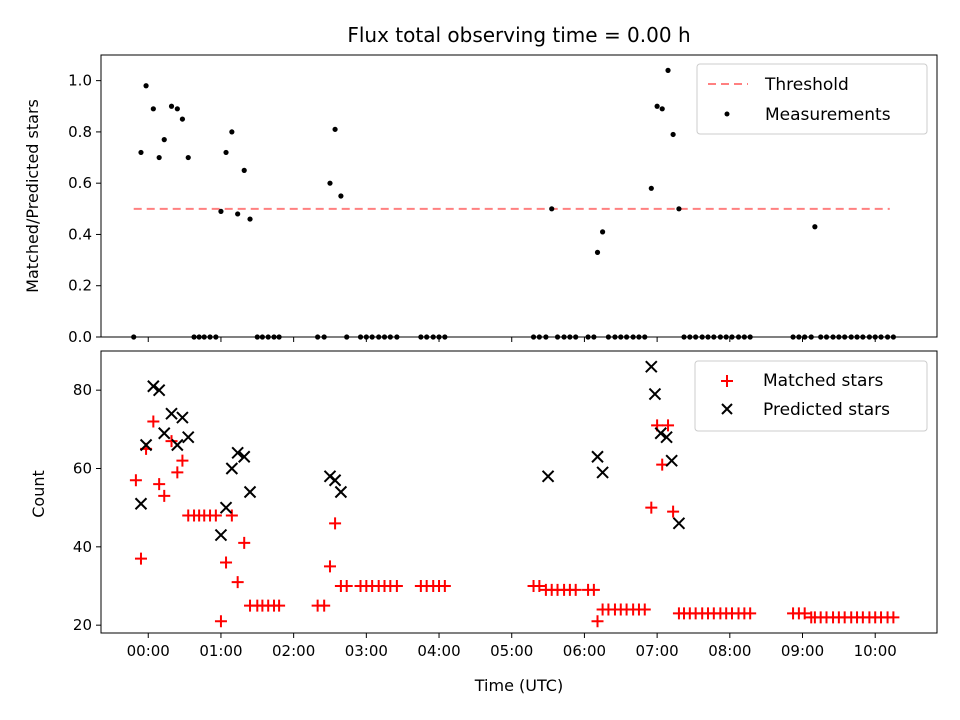 This screenshot has width=960, height=720. What do you see at coordinates (729, 651) in the screenshot?
I see `x-tick-label: 08:00` at bounding box center [729, 651].